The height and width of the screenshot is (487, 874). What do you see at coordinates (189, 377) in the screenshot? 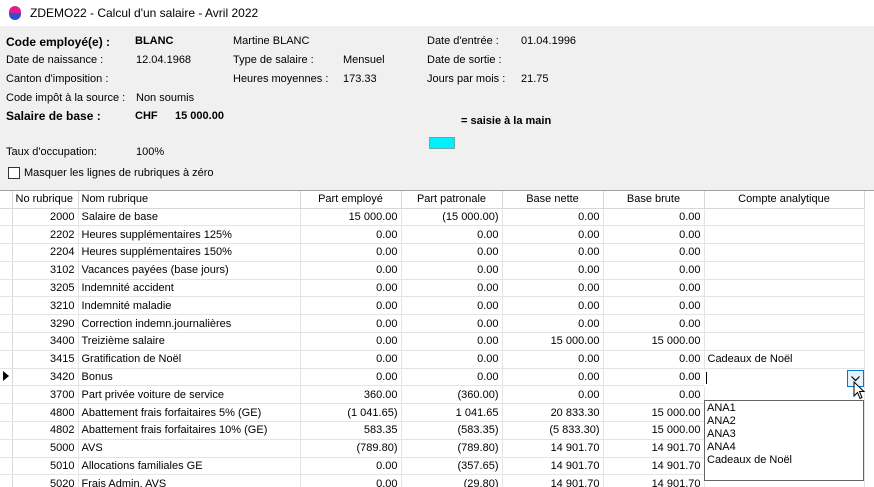
I see `cell-nom-rubrique: Bonus` at bounding box center [189, 377].